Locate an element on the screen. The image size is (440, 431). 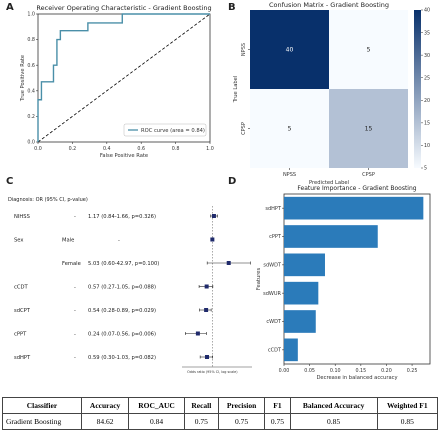
cm-title: Confusion Matrix - Gradient Boosting is located at coordinates (329, 5).